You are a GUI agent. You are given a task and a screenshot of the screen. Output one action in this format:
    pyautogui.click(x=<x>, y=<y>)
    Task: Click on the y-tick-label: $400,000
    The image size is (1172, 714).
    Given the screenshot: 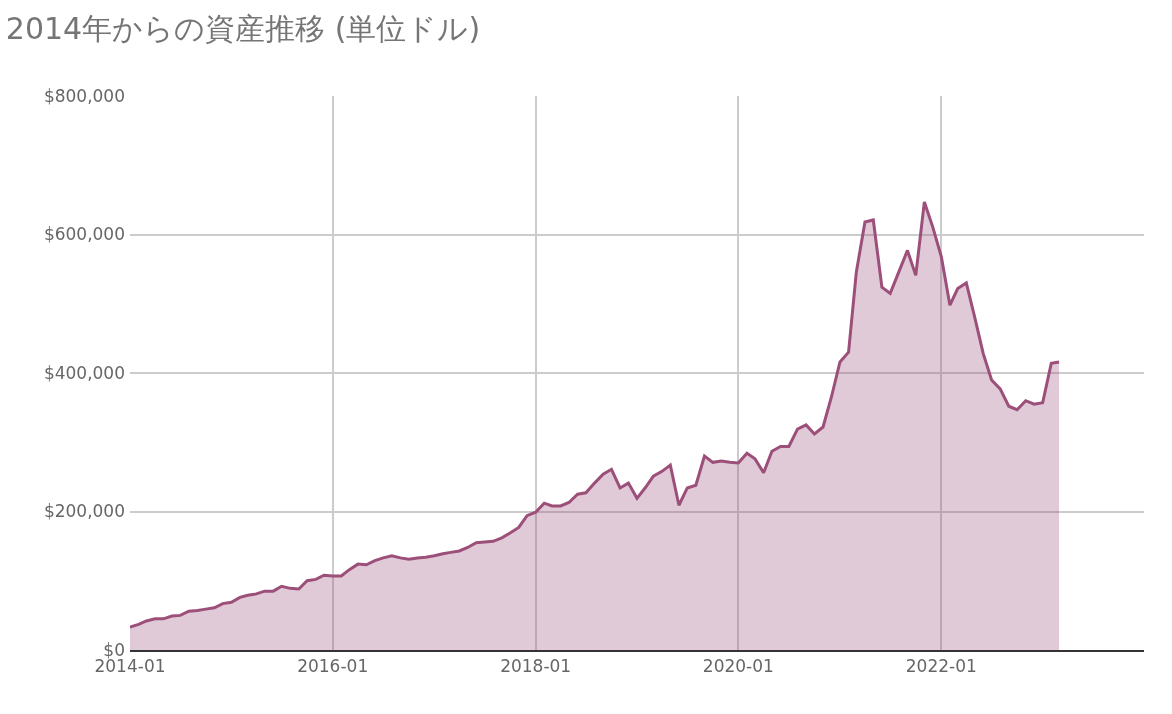 What is the action you would take?
    pyautogui.click(x=84, y=372)
    